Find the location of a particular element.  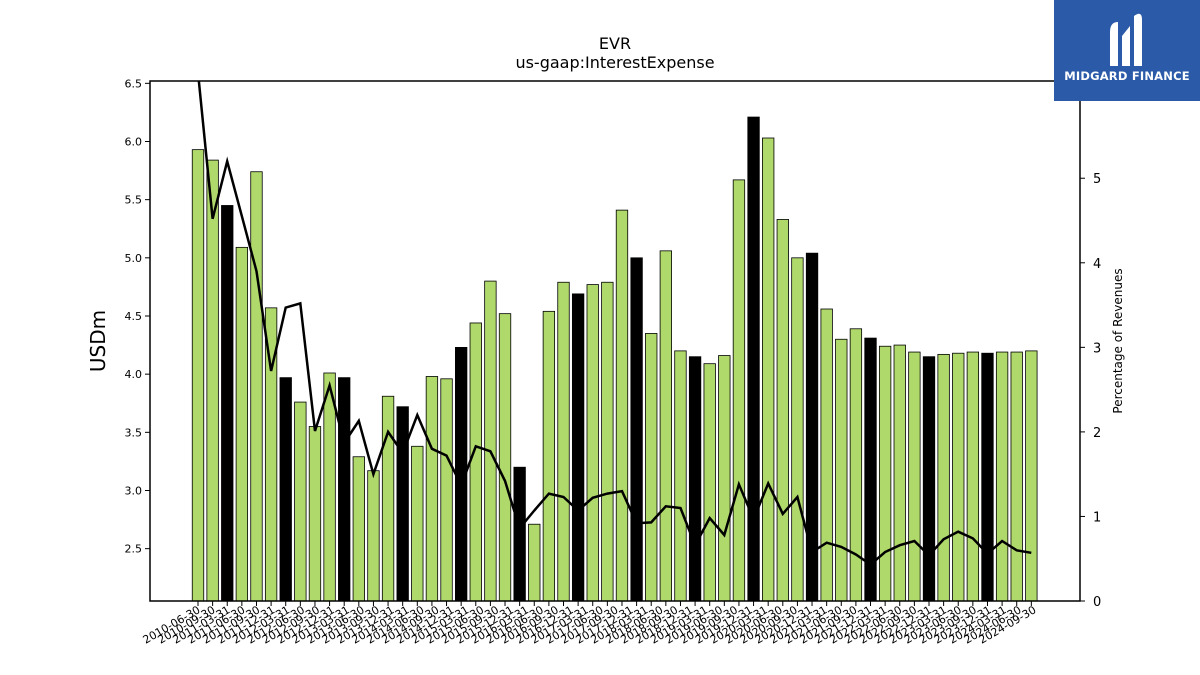

logo-mark-icon is located at coordinates (1126, 39).